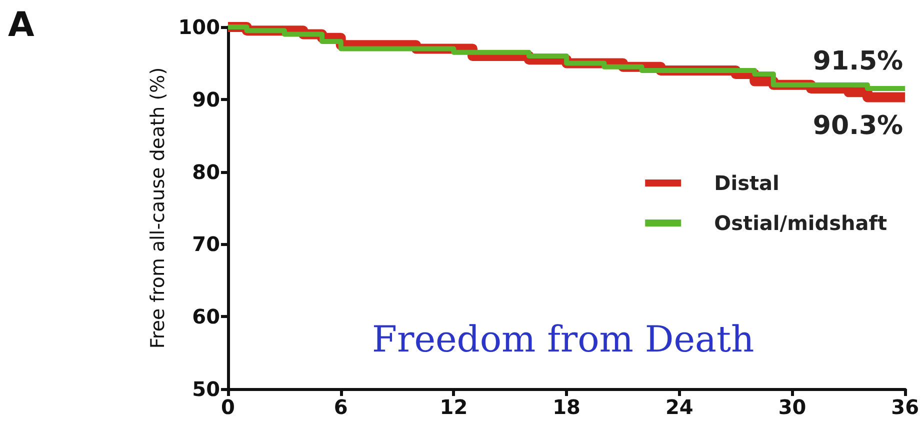 The width and height of the screenshot is (922, 434). I want to click on x-tick-label: 18, so click(566, 407).